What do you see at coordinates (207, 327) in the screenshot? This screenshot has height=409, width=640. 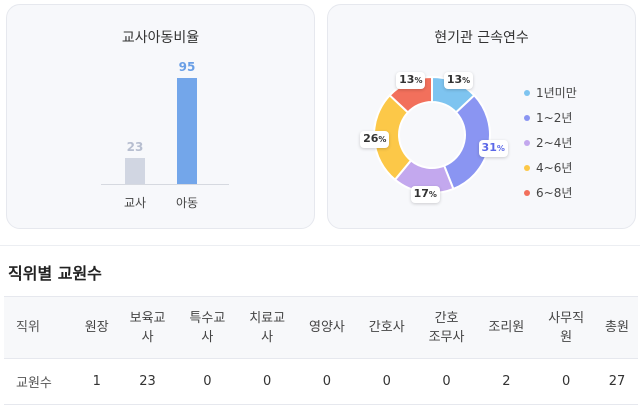 I see `table-header-cell: 특수교 사` at bounding box center [207, 327].